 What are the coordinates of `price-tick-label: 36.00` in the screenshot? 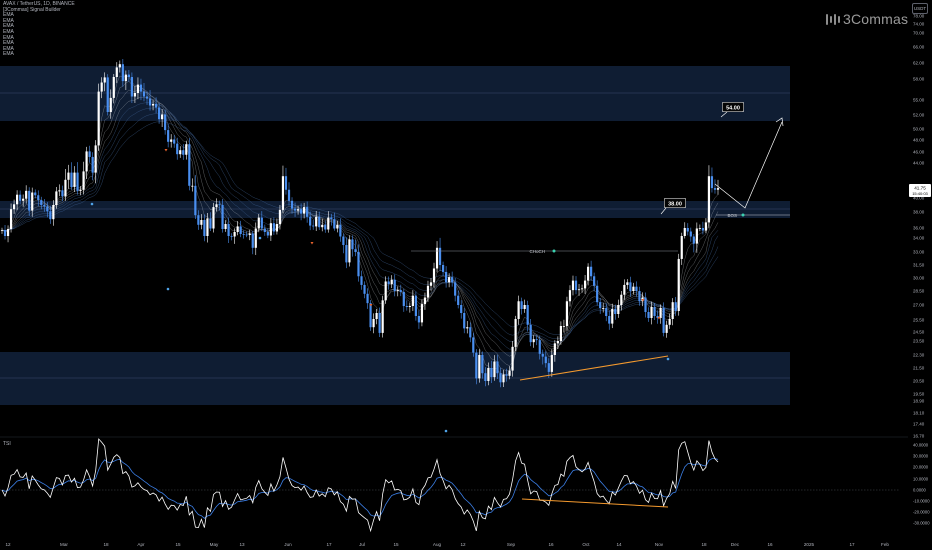 It's located at (919, 228).